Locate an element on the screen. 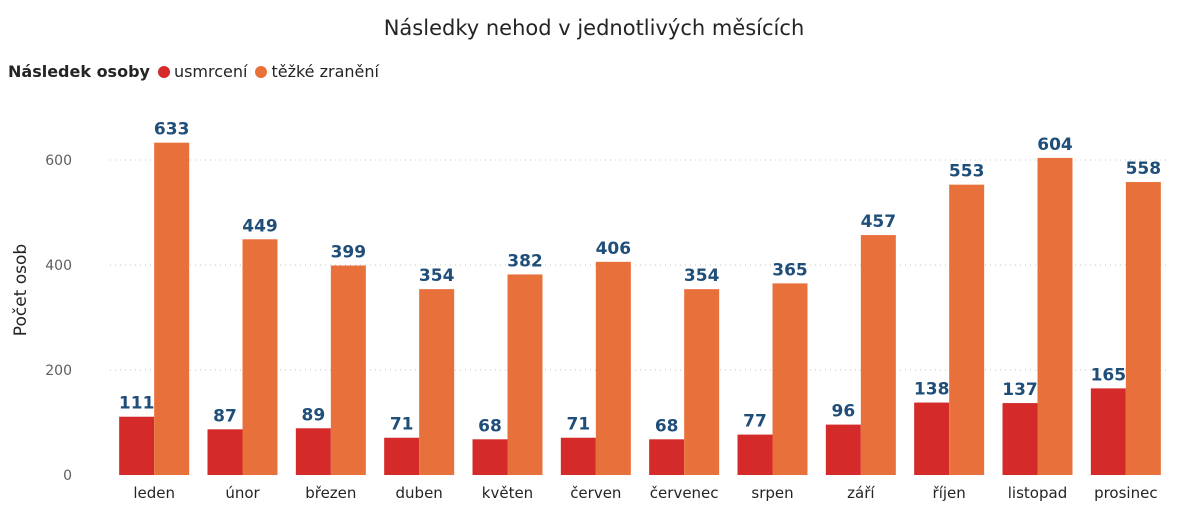 Image resolution: width=1188 pixels, height=522 pixels. bar-tezke-zraneni-leden is located at coordinates (172, 309).